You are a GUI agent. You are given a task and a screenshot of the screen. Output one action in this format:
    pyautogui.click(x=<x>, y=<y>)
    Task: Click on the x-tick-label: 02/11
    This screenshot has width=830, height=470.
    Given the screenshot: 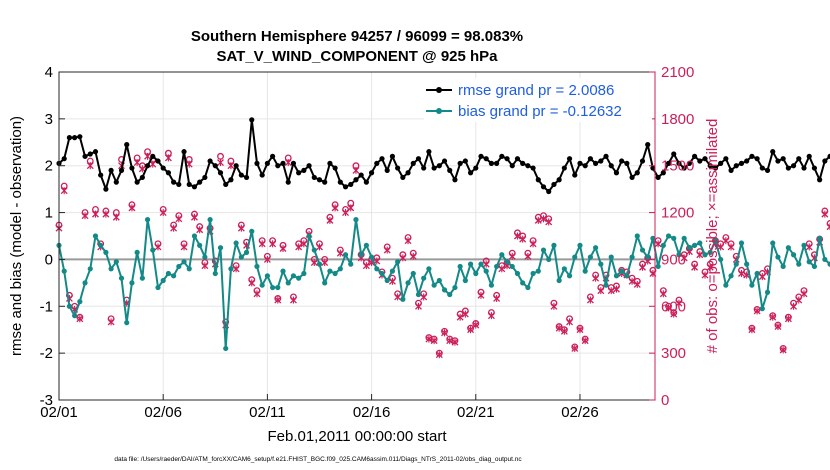 What is the action you would take?
    pyautogui.click(x=267, y=412)
    